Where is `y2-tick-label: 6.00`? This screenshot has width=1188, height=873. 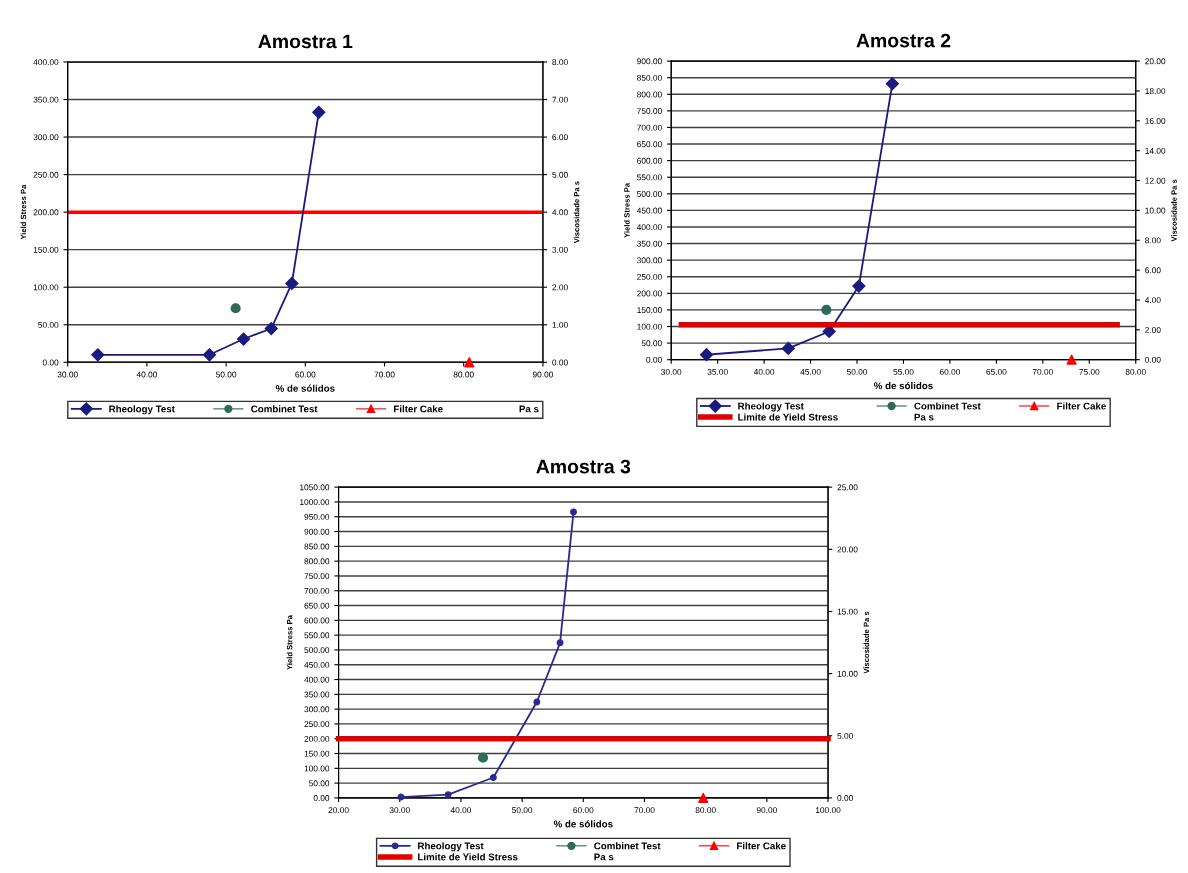 y2-tick-label: 6.00 is located at coordinates (560, 137).